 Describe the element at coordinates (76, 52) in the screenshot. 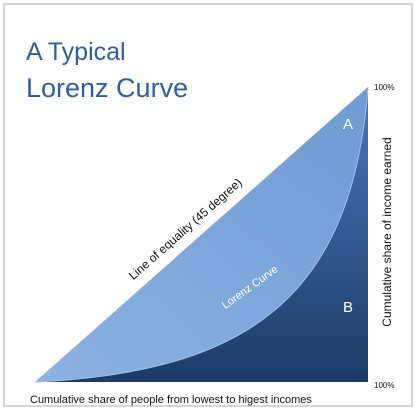

I see `title-line-1: A Typical` at that location.